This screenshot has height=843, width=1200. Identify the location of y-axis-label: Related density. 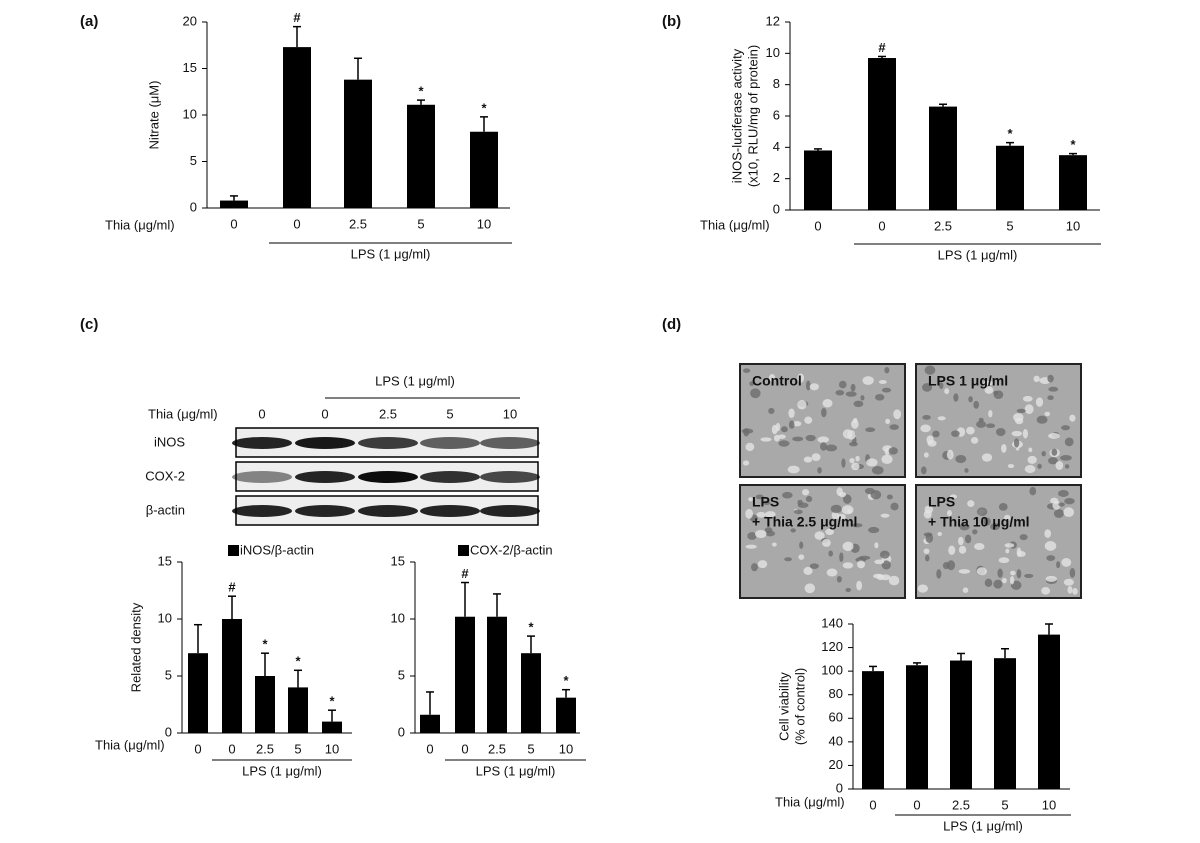
(135, 647).